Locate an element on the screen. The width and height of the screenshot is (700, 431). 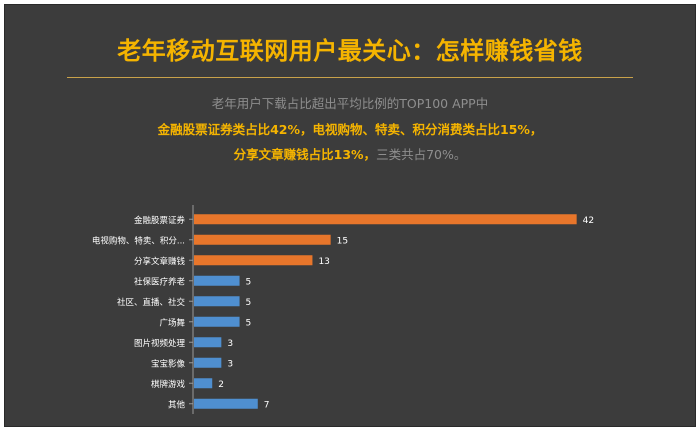
category-label: 其他 is located at coordinates (177, 404).